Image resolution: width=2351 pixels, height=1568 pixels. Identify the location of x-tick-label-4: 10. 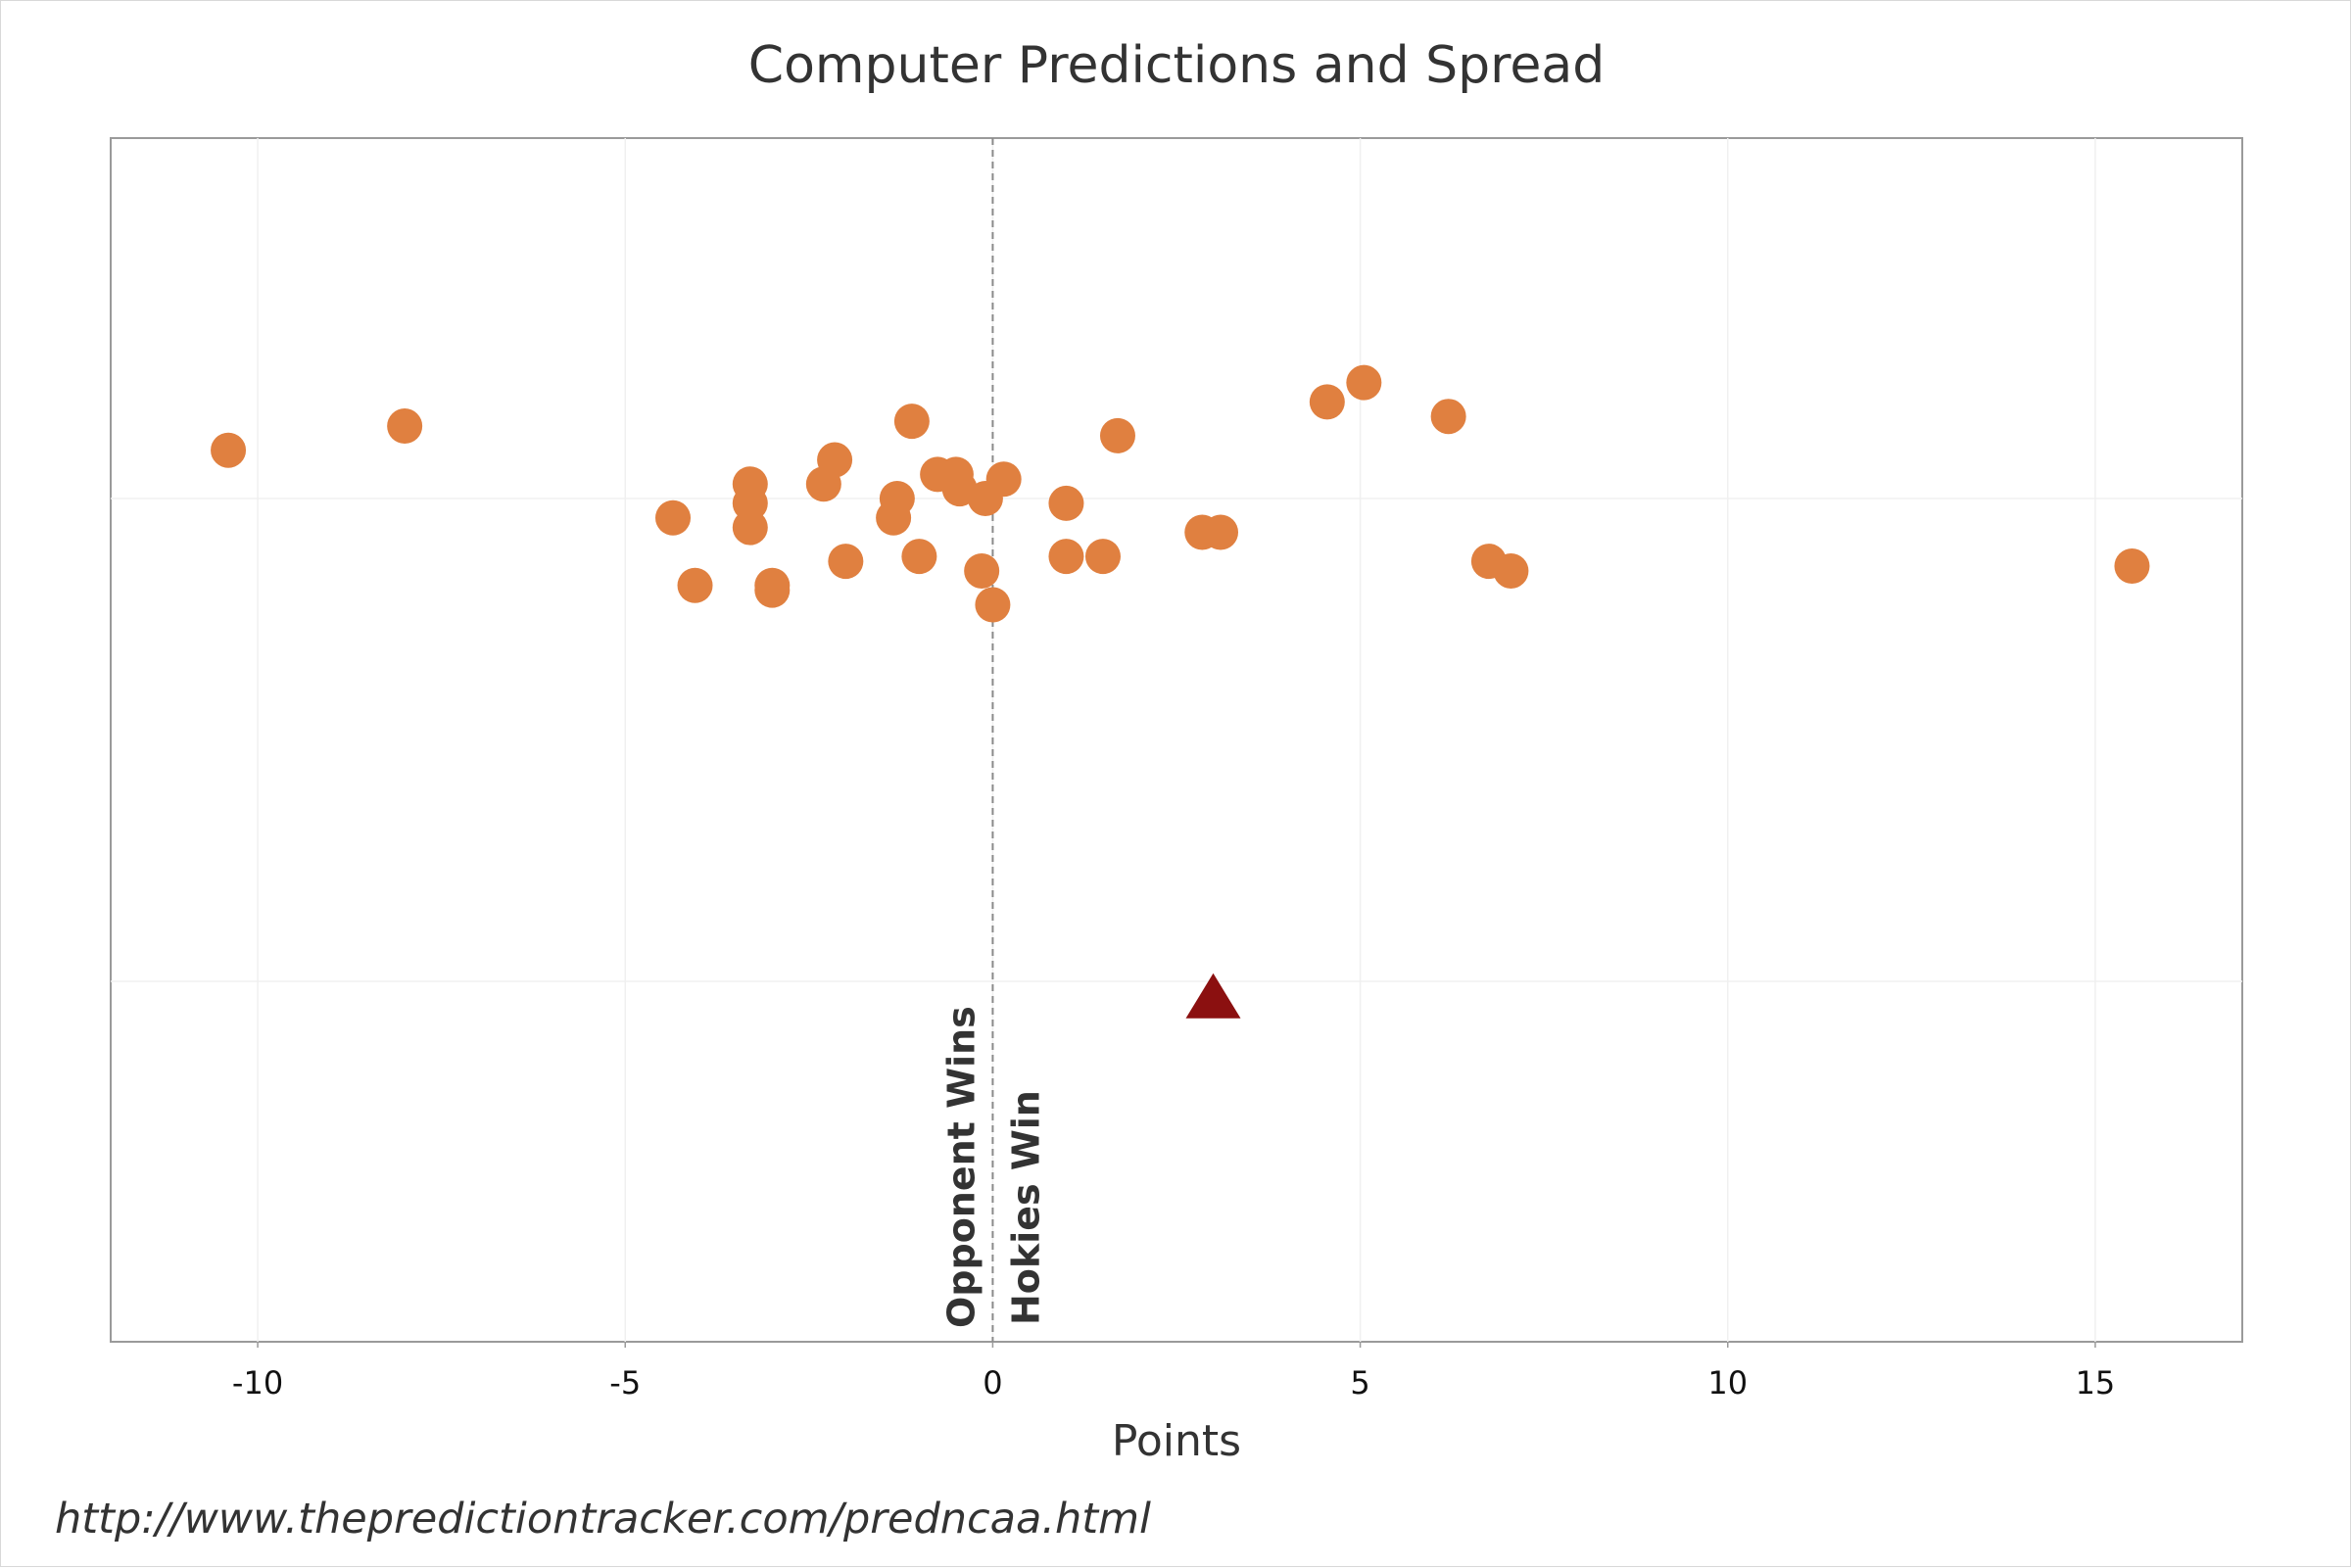
(1728, 1383).